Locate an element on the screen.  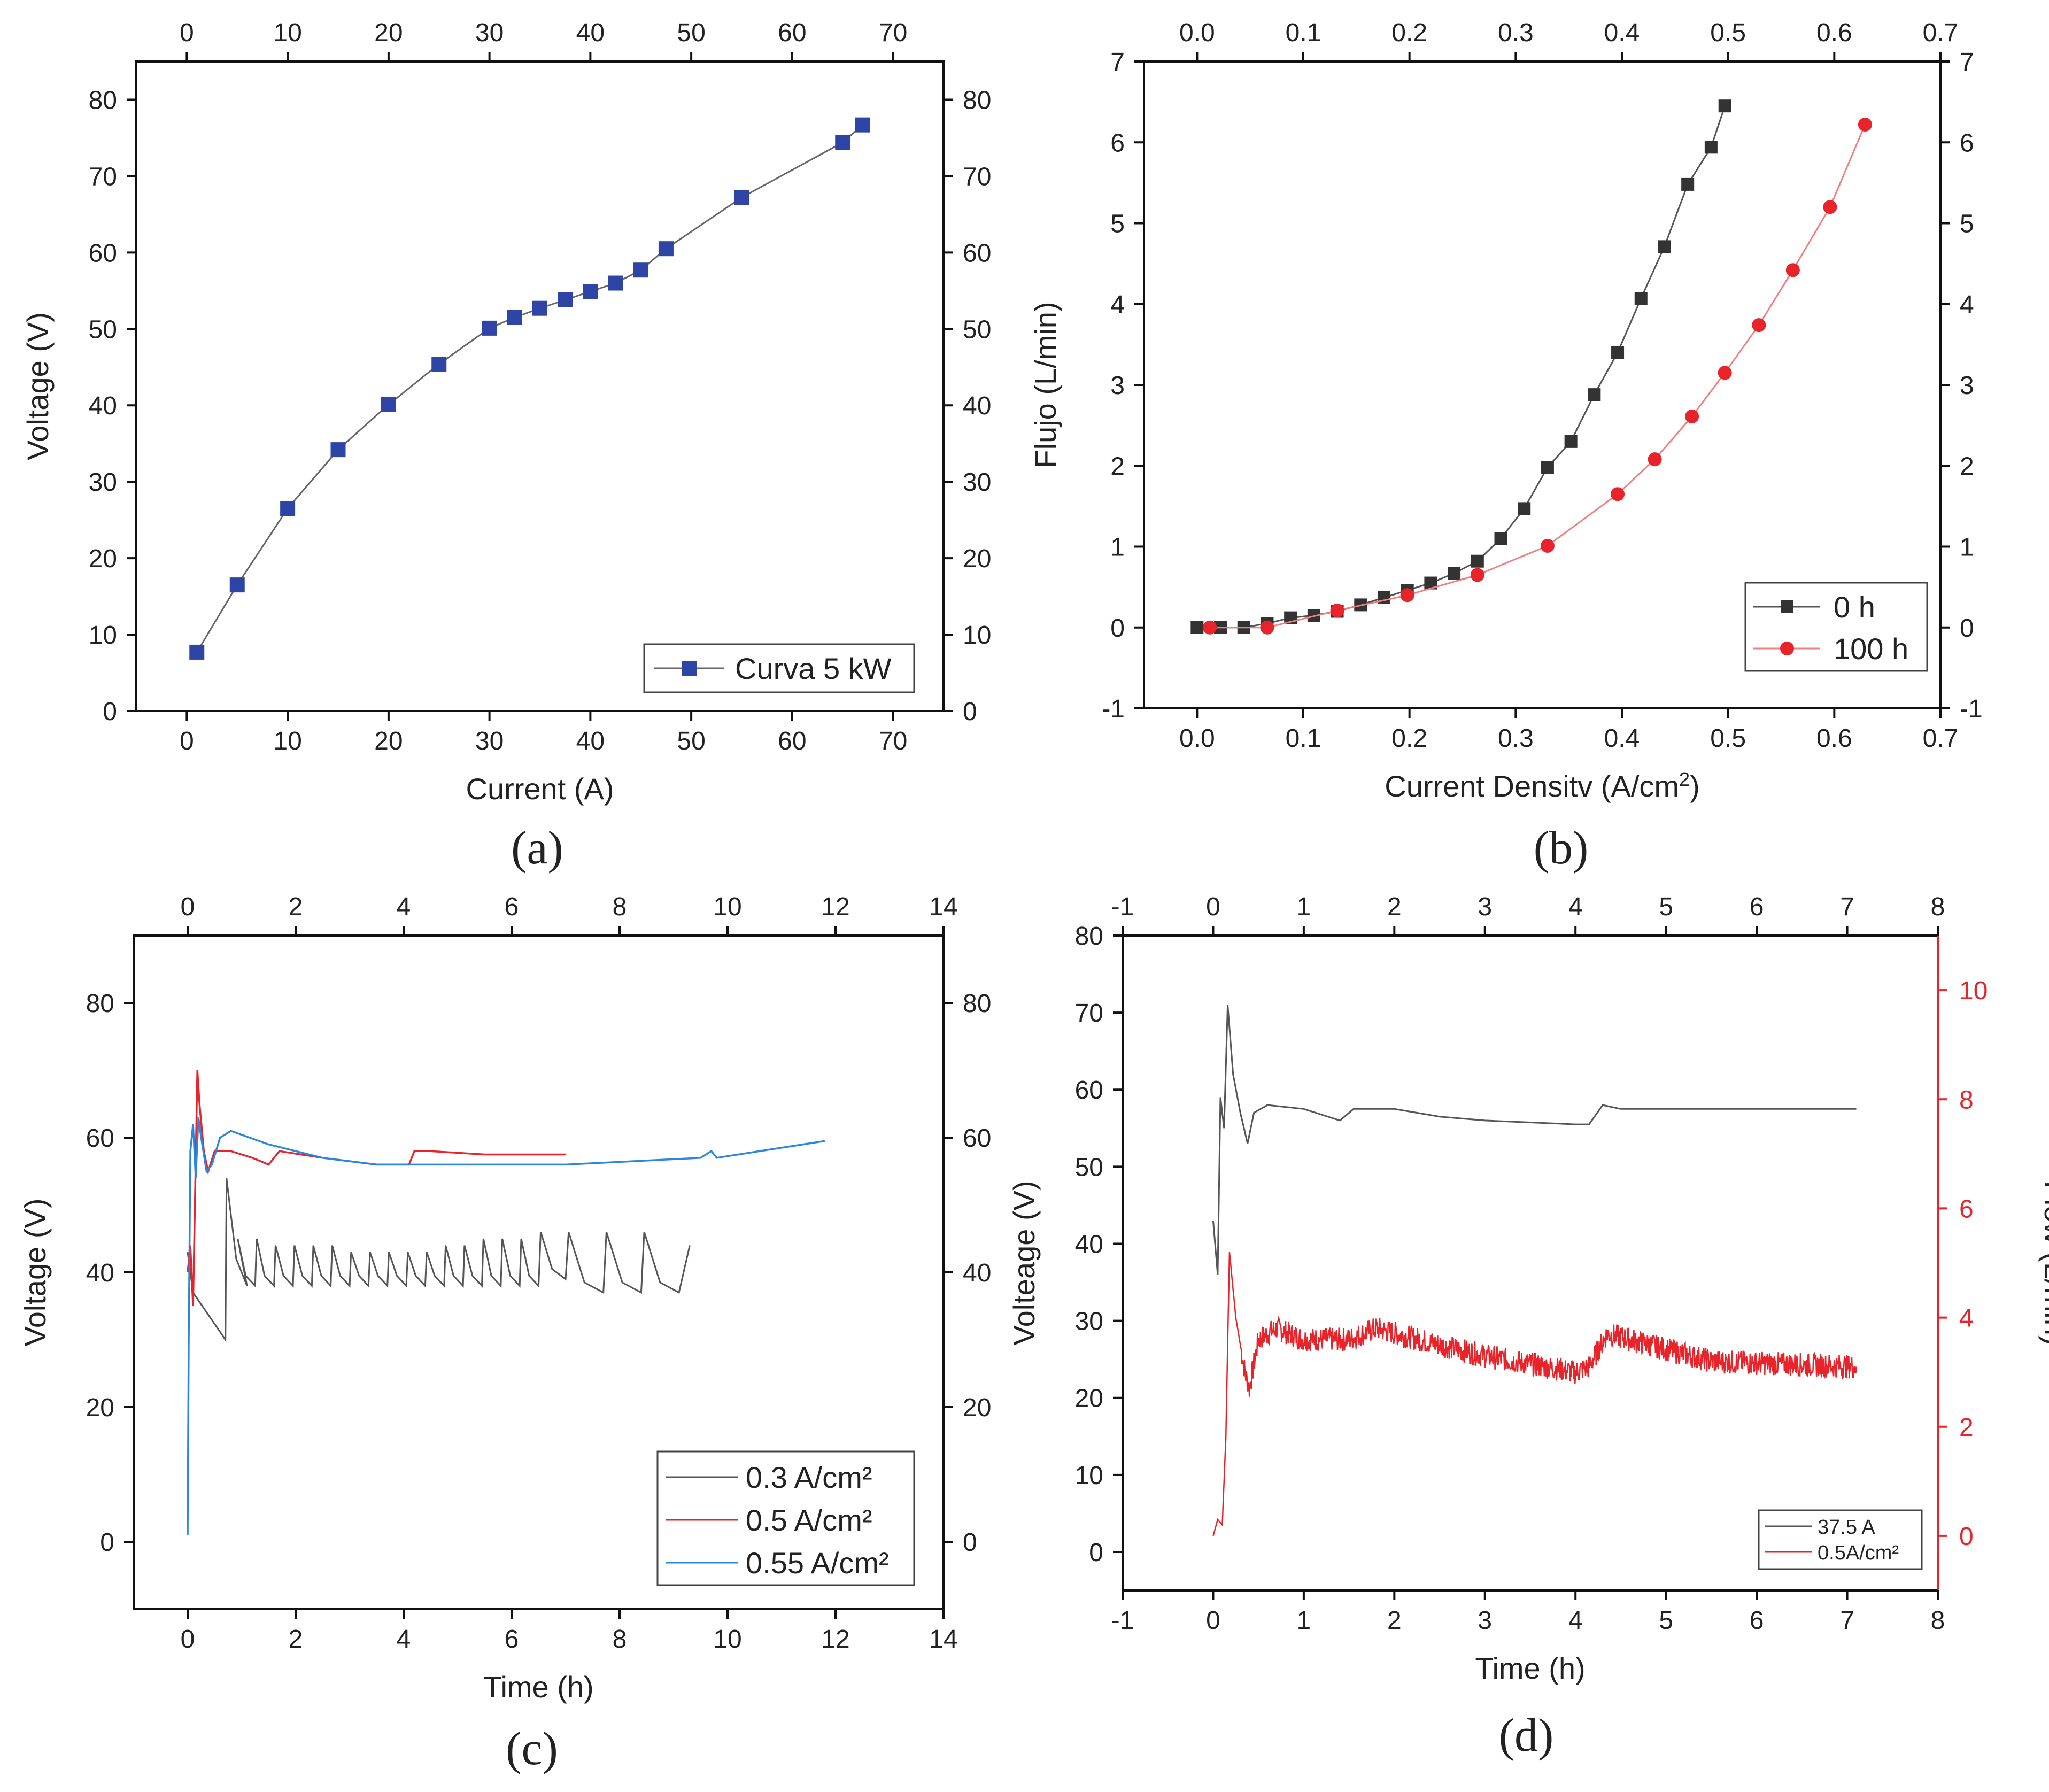
d-ytick-label-left: 60 is located at coordinates (1089, 1090).